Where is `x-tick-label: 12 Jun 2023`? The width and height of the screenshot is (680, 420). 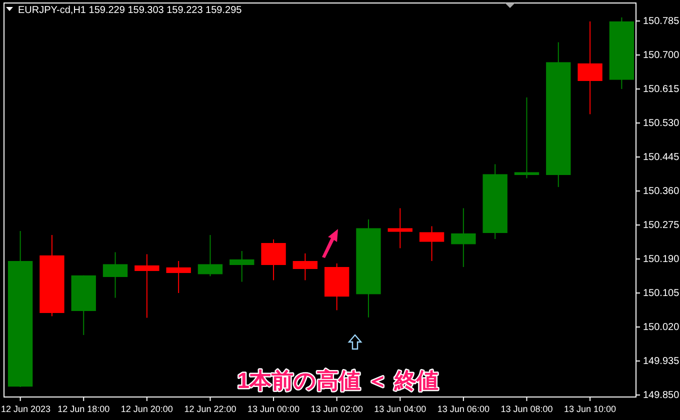
x-tick-label: 12 Jun 2023 is located at coordinates (26, 409).